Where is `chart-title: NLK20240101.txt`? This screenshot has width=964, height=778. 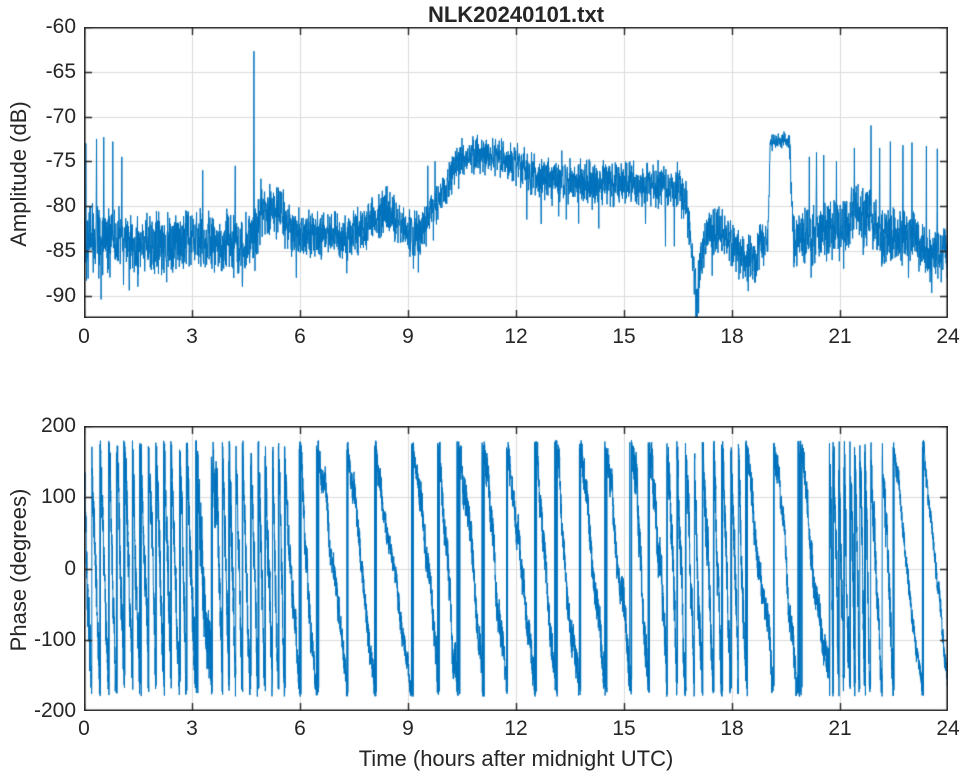
chart-title: NLK20240101.txt is located at coordinates (516, 14).